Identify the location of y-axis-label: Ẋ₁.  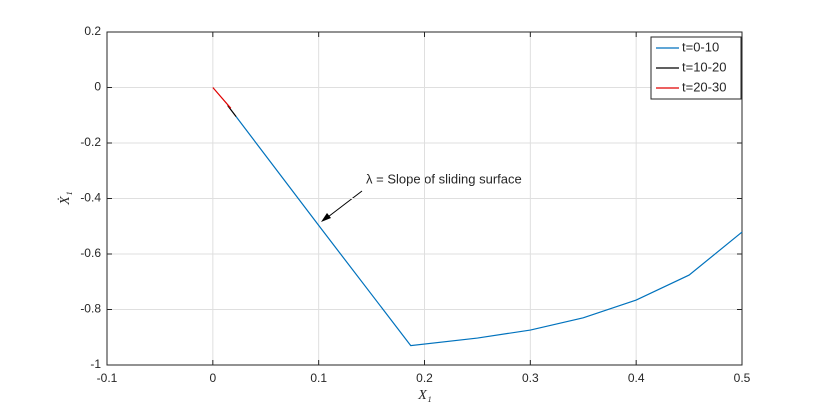
(65, 198).